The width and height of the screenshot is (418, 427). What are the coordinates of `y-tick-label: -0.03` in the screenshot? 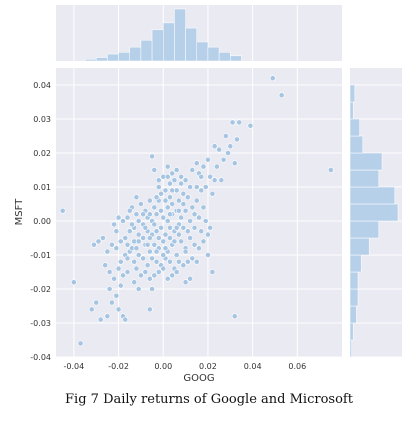 It's located at (40, 323).